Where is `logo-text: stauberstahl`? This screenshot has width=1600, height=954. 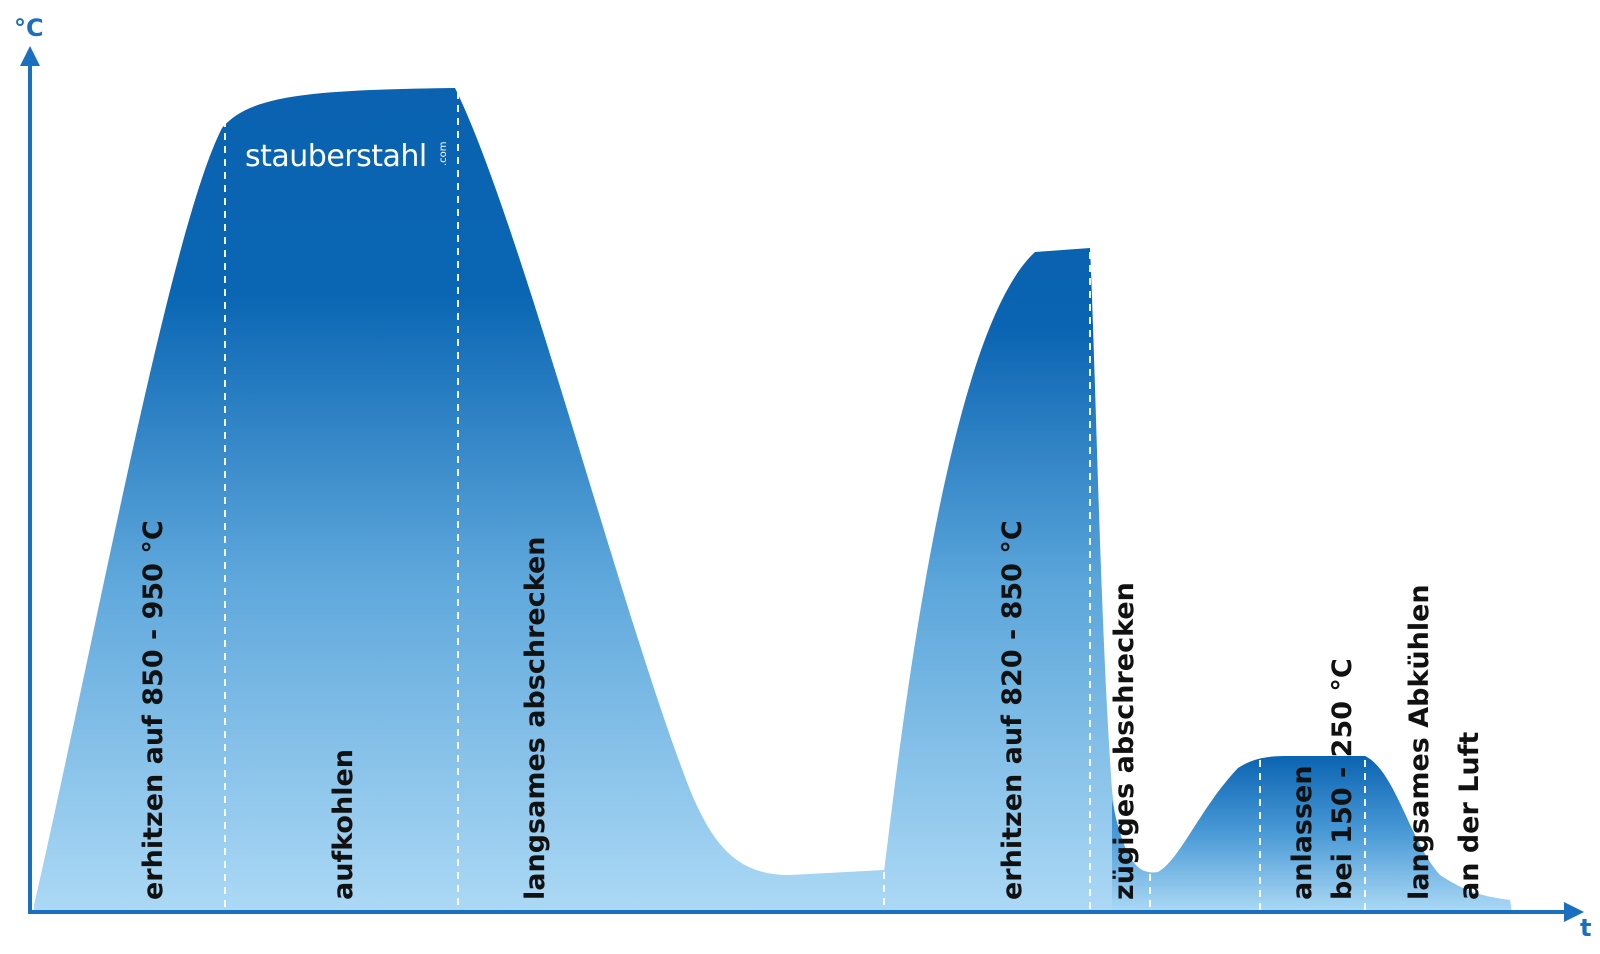 logo-text: stauberstahl is located at coordinates (336, 156).